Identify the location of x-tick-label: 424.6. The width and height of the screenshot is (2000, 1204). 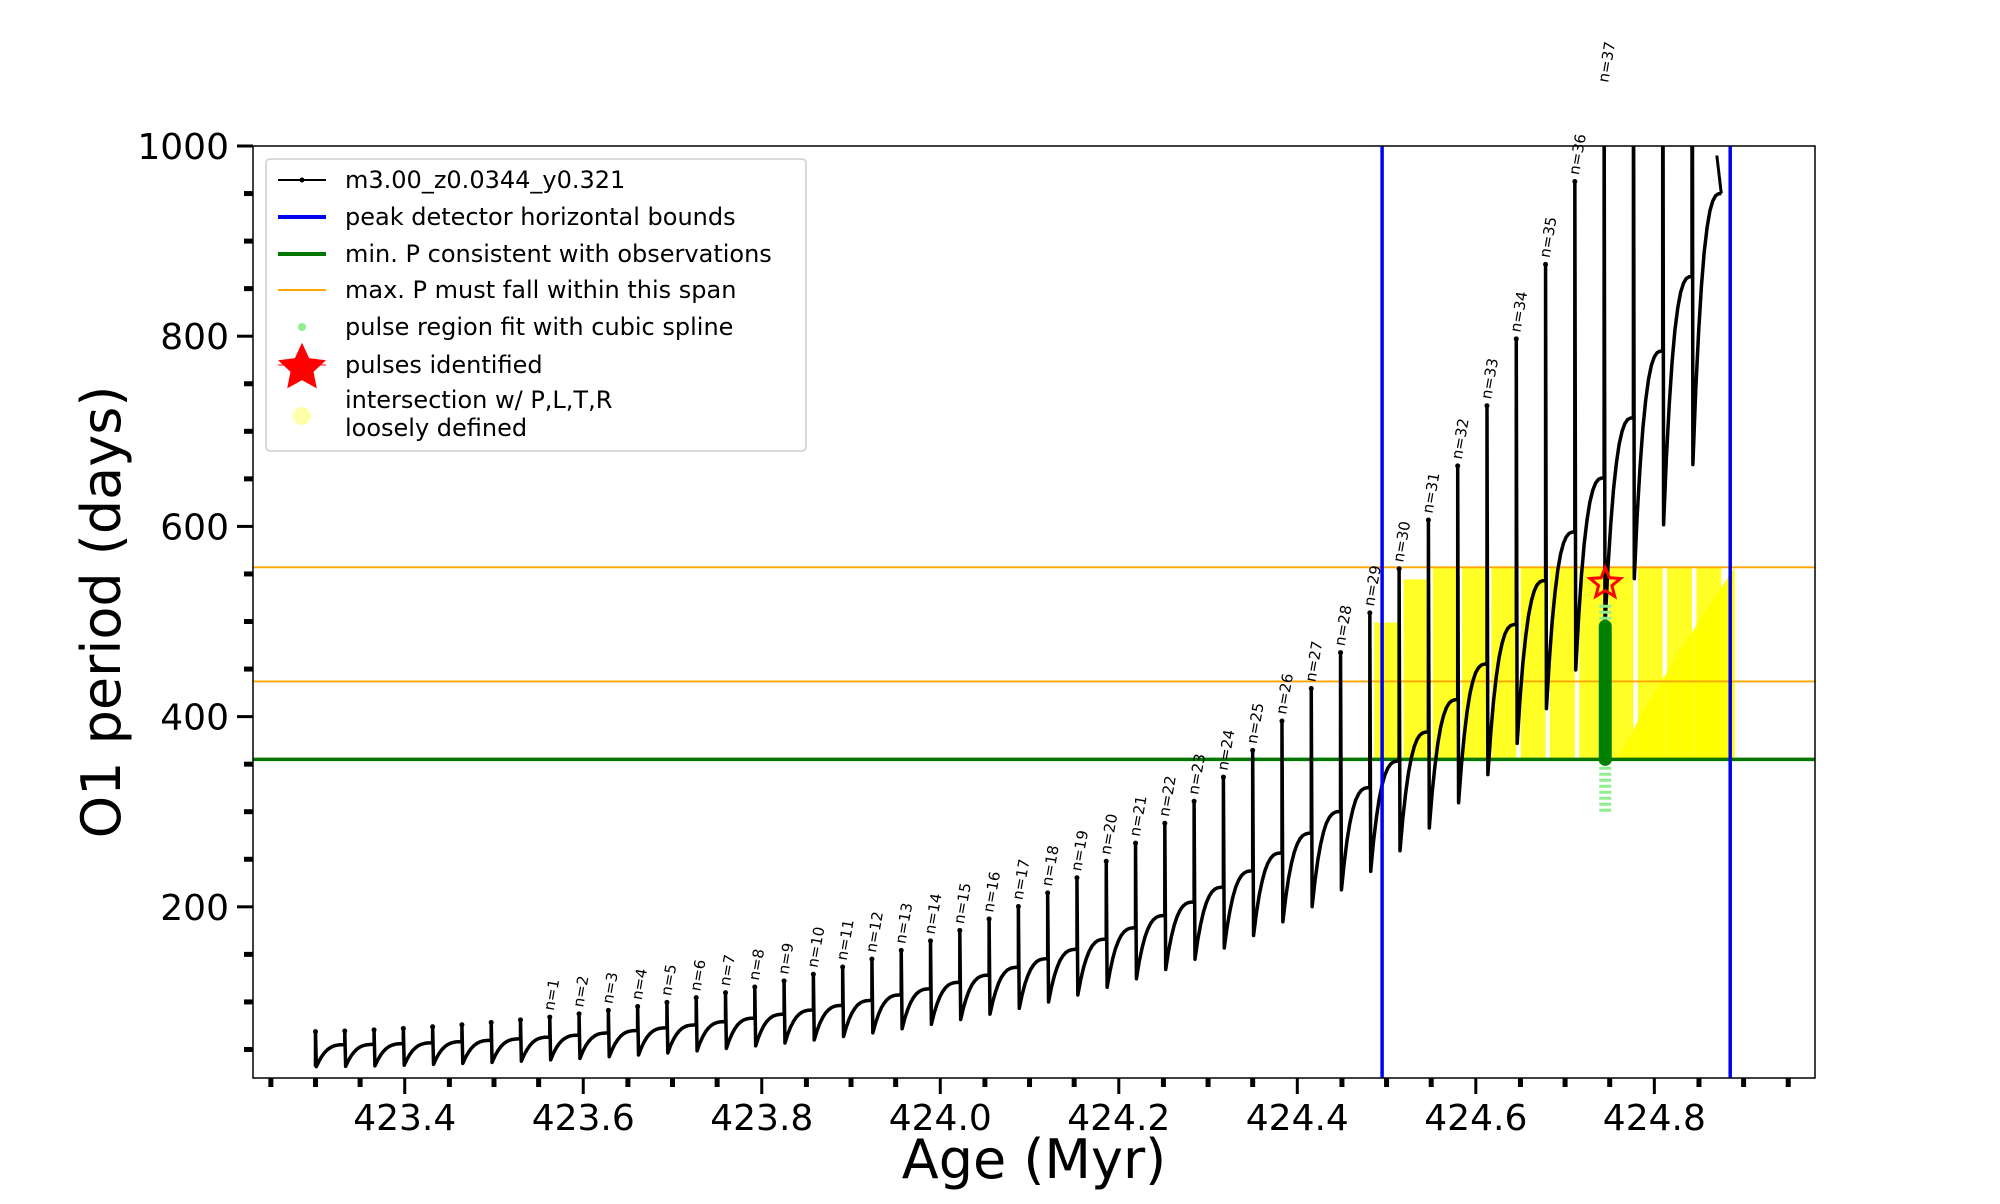
(1475, 1118).